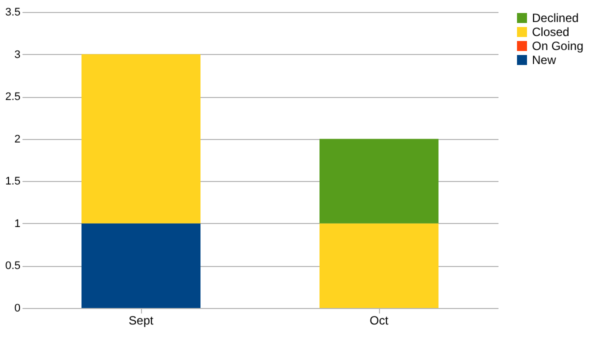  Describe the element at coordinates (12, 266) in the screenshot. I see `y-tick-label: 0.5` at that location.